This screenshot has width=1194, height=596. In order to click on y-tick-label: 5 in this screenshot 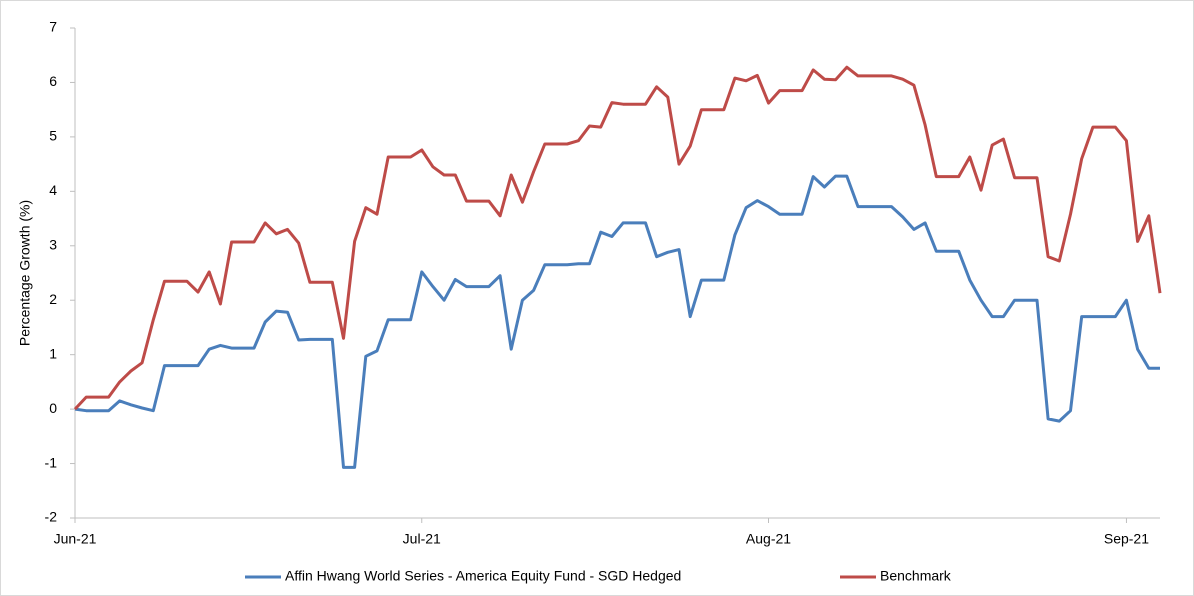, I will do `click(53, 136)`.